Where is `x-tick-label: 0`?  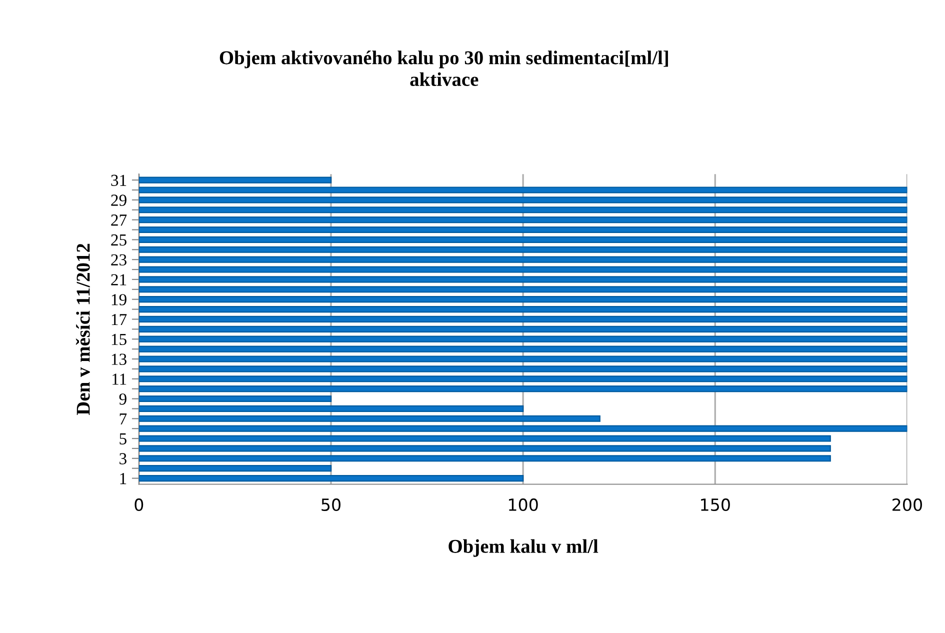 x-tick-label: 0 is located at coordinates (139, 505).